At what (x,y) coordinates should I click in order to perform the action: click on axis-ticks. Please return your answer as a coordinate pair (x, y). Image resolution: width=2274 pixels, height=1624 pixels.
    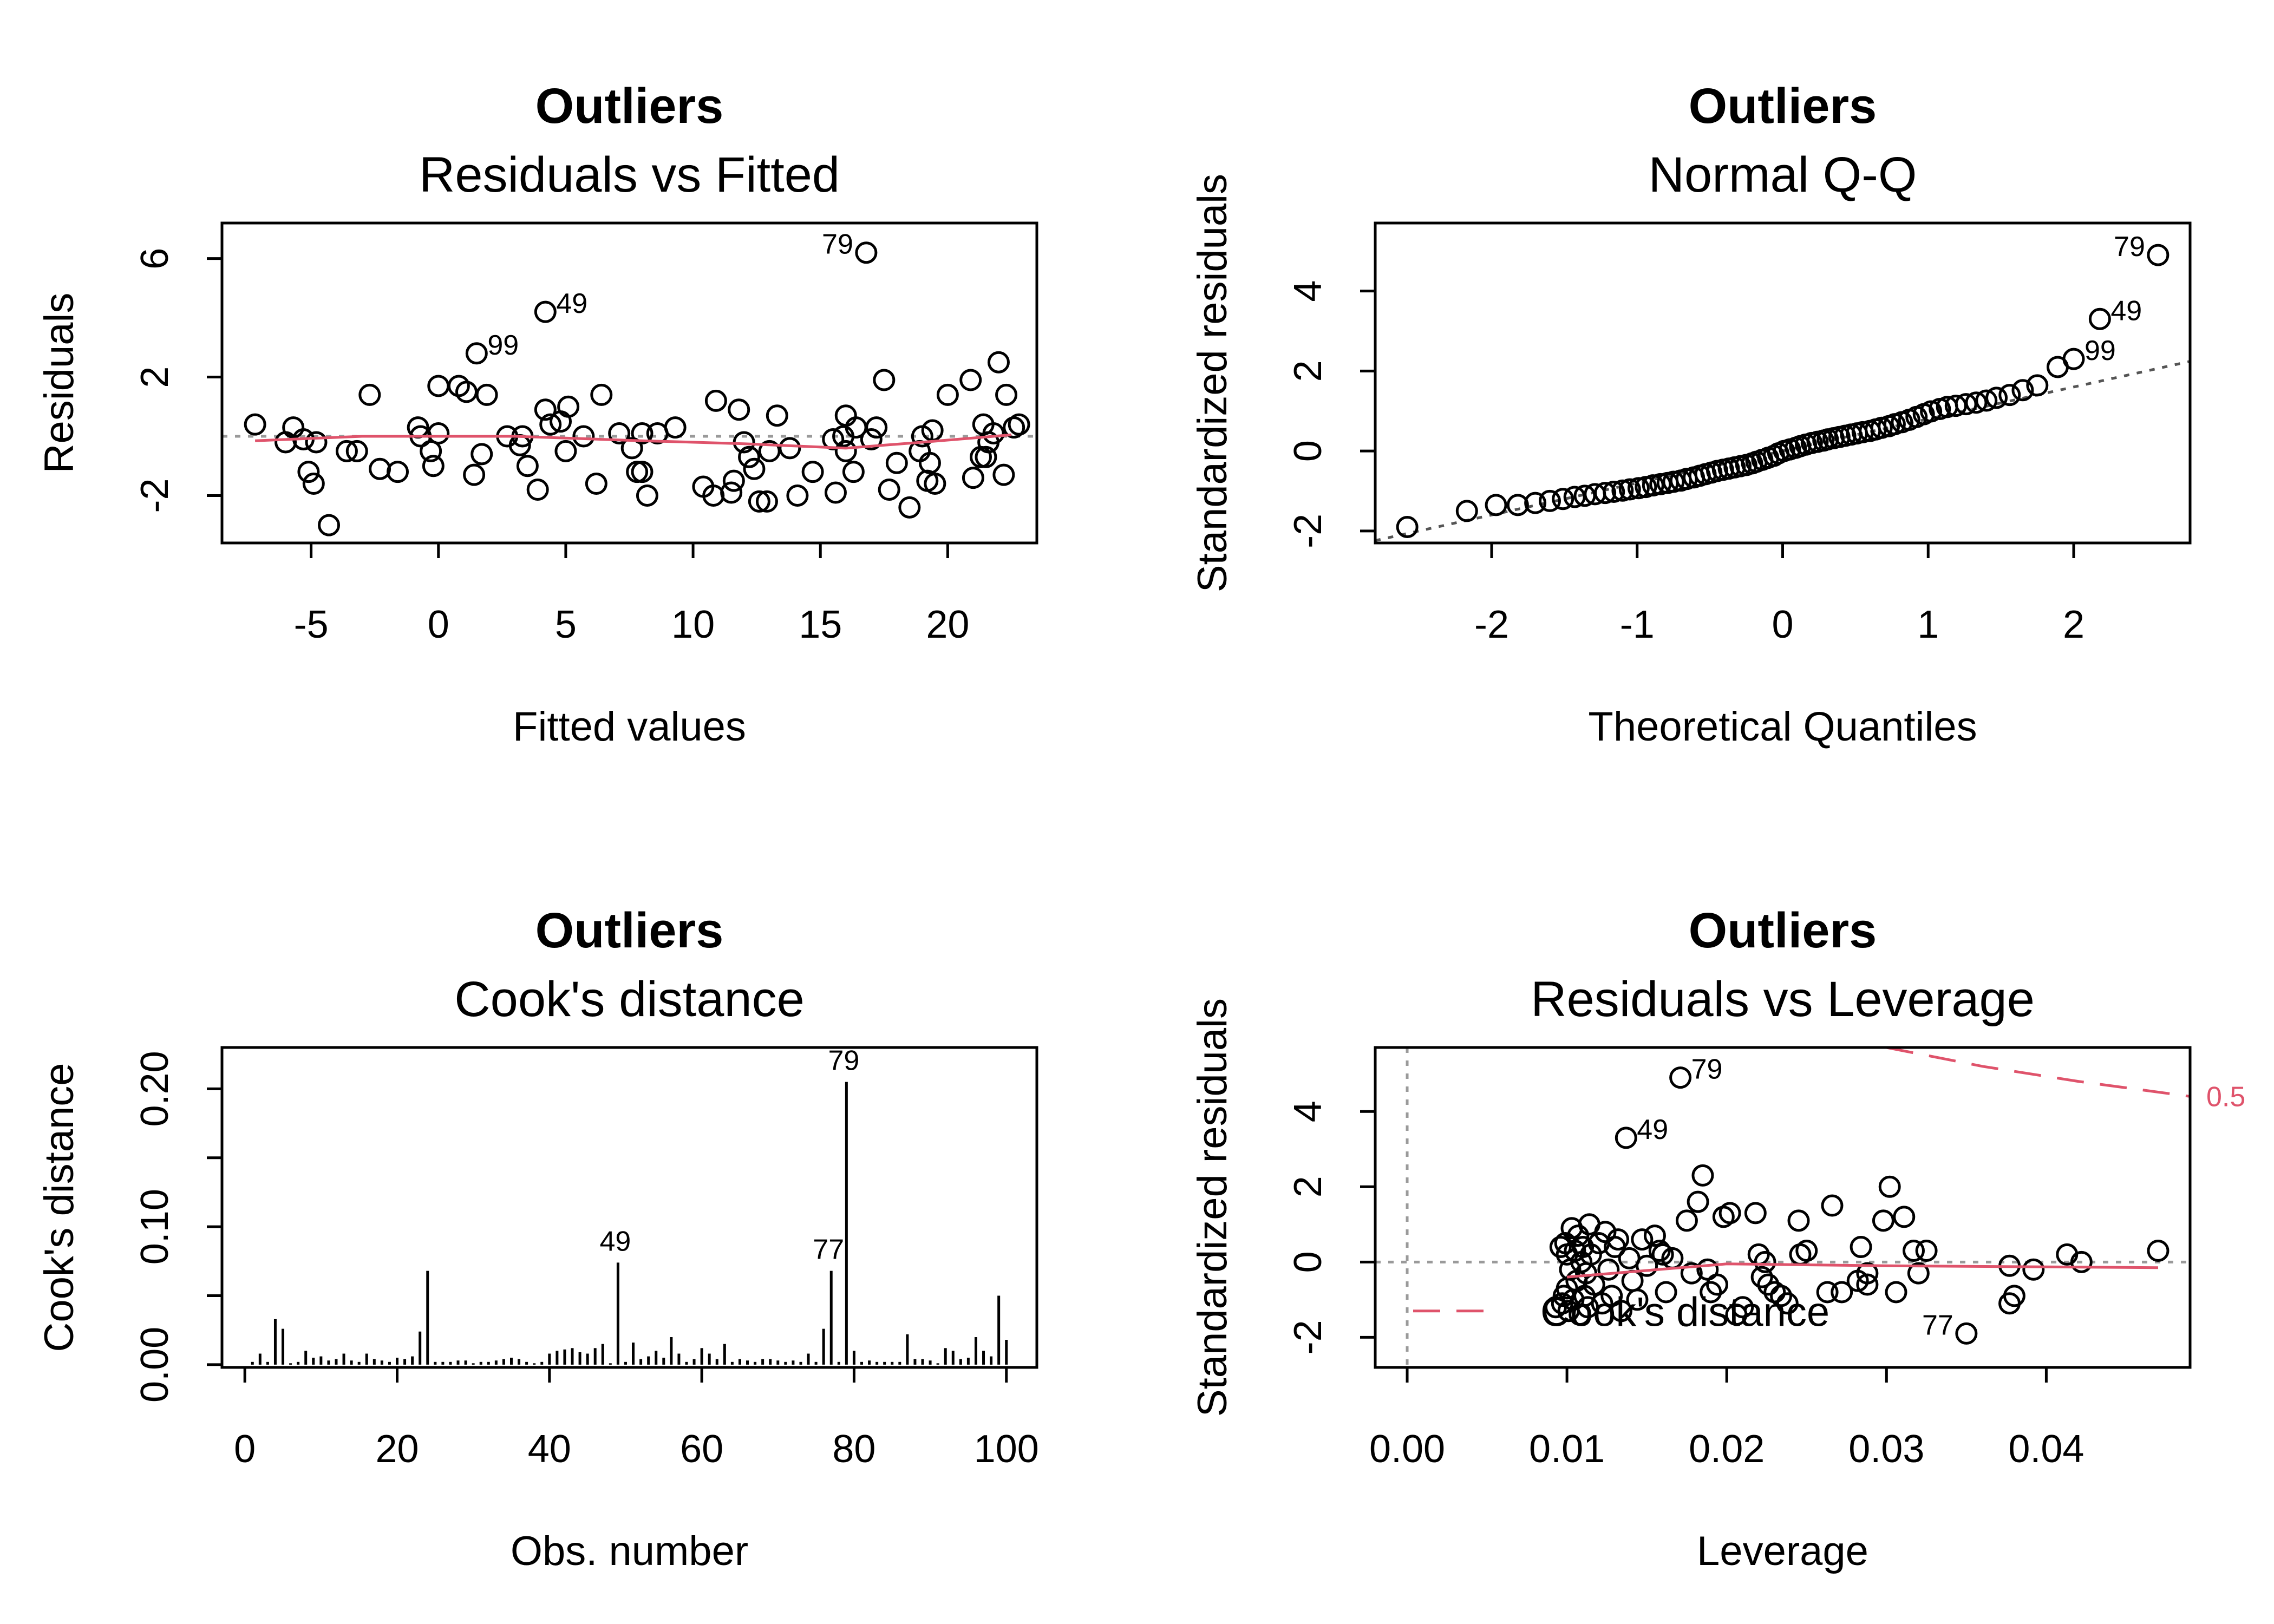
    Looking at the image, I should click on (1704, 1246).